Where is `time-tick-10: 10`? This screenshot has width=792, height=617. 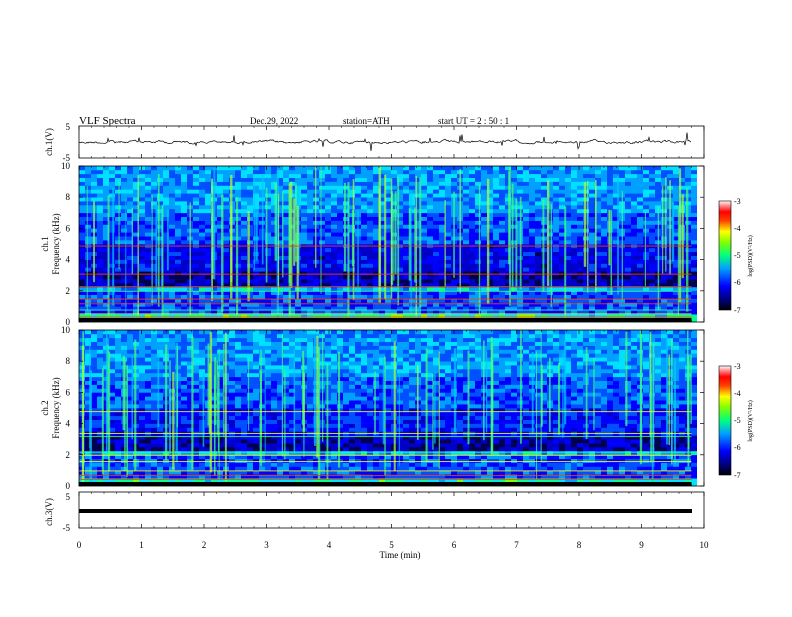 time-tick-10: 10 is located at coordinates (705, 545).